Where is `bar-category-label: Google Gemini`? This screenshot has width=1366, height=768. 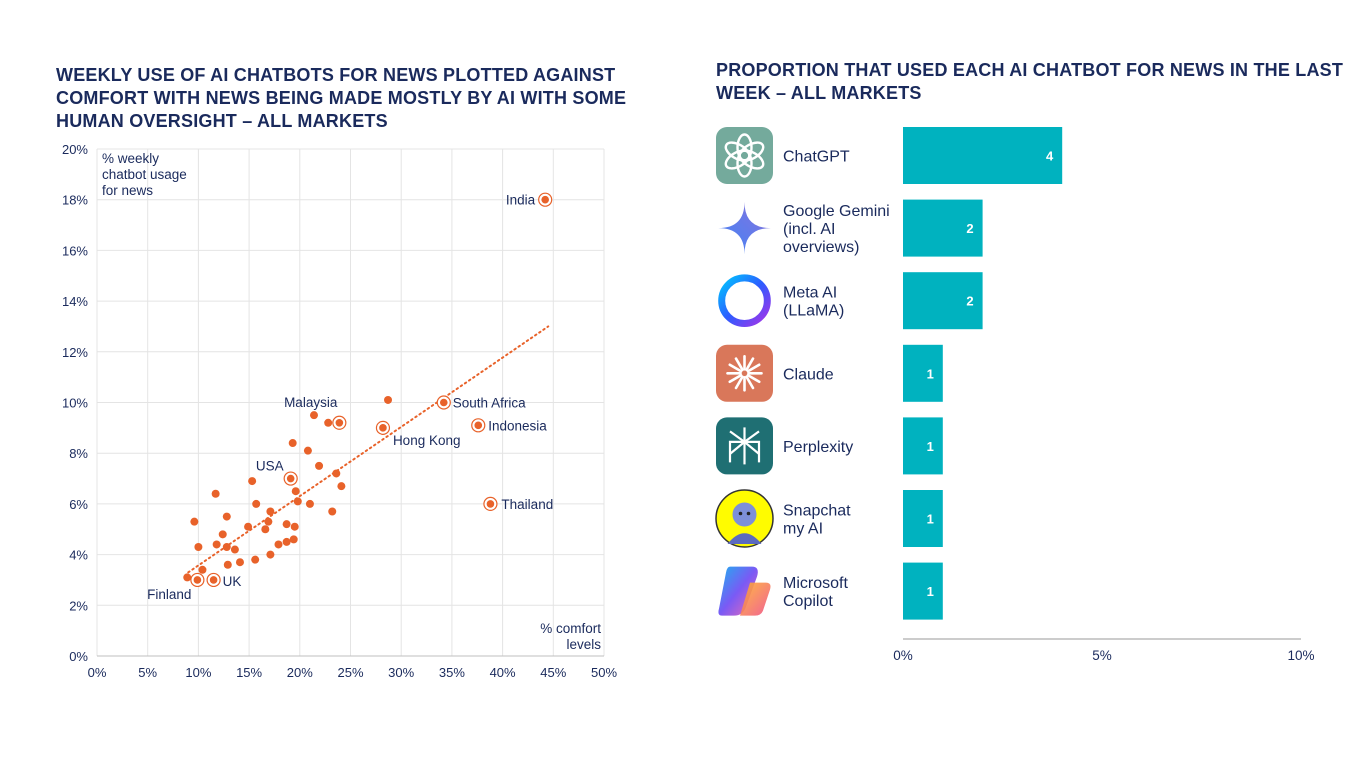
bar-category-label: Google Gemini is located at coordinates (836, 211).